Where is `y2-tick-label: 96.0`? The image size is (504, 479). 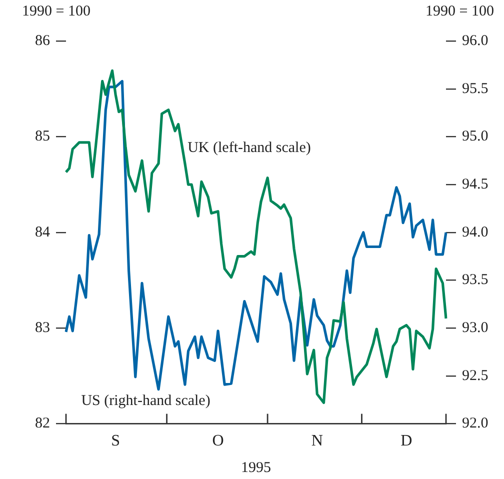 y2-tick-label: 96.0 is located at coordinates (475, 40).